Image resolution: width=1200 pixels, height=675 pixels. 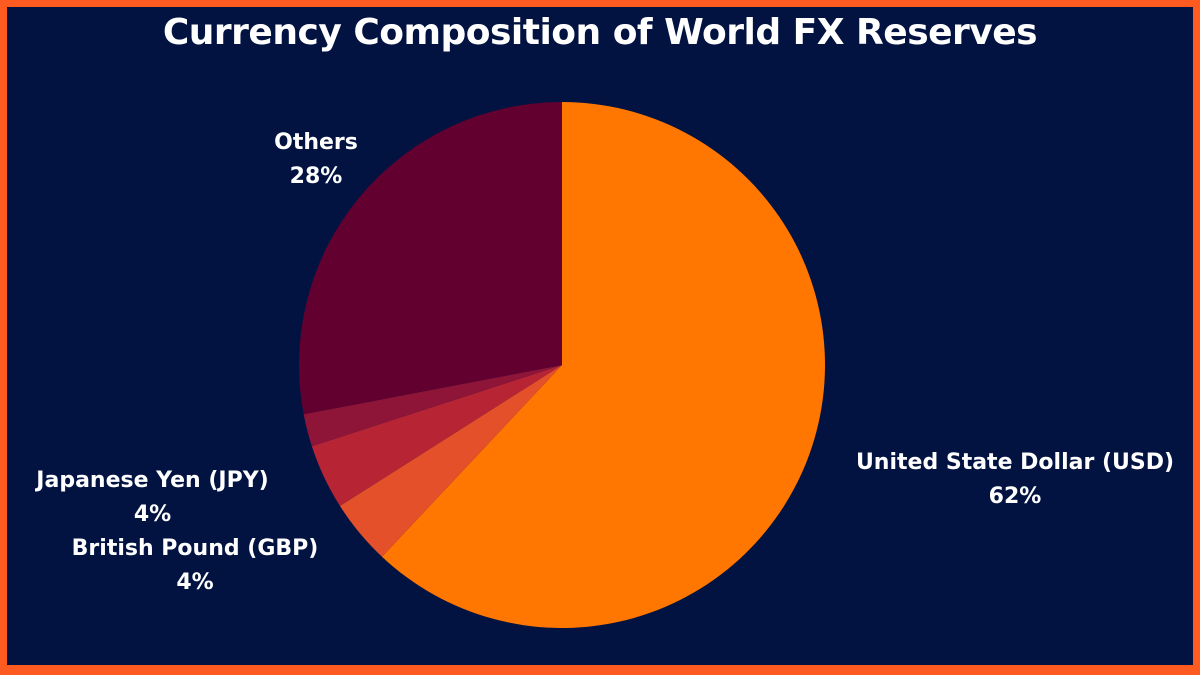 What do you see at coordinates (1015, 496) in the screenshot?
I see `label-usd-value: 62%` at bounding box center [1015, 496].